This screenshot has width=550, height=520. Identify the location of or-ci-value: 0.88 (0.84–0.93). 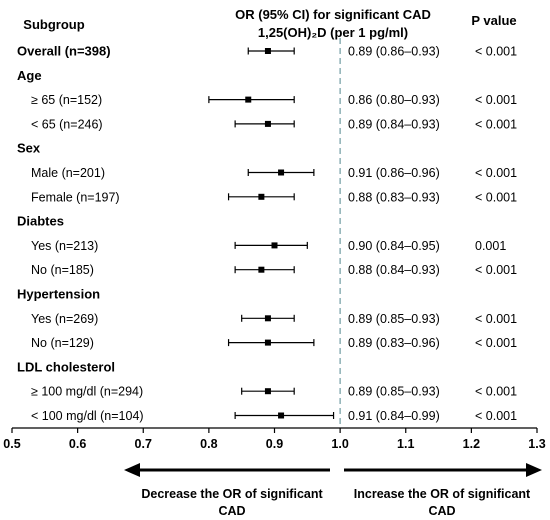
(394, 270).